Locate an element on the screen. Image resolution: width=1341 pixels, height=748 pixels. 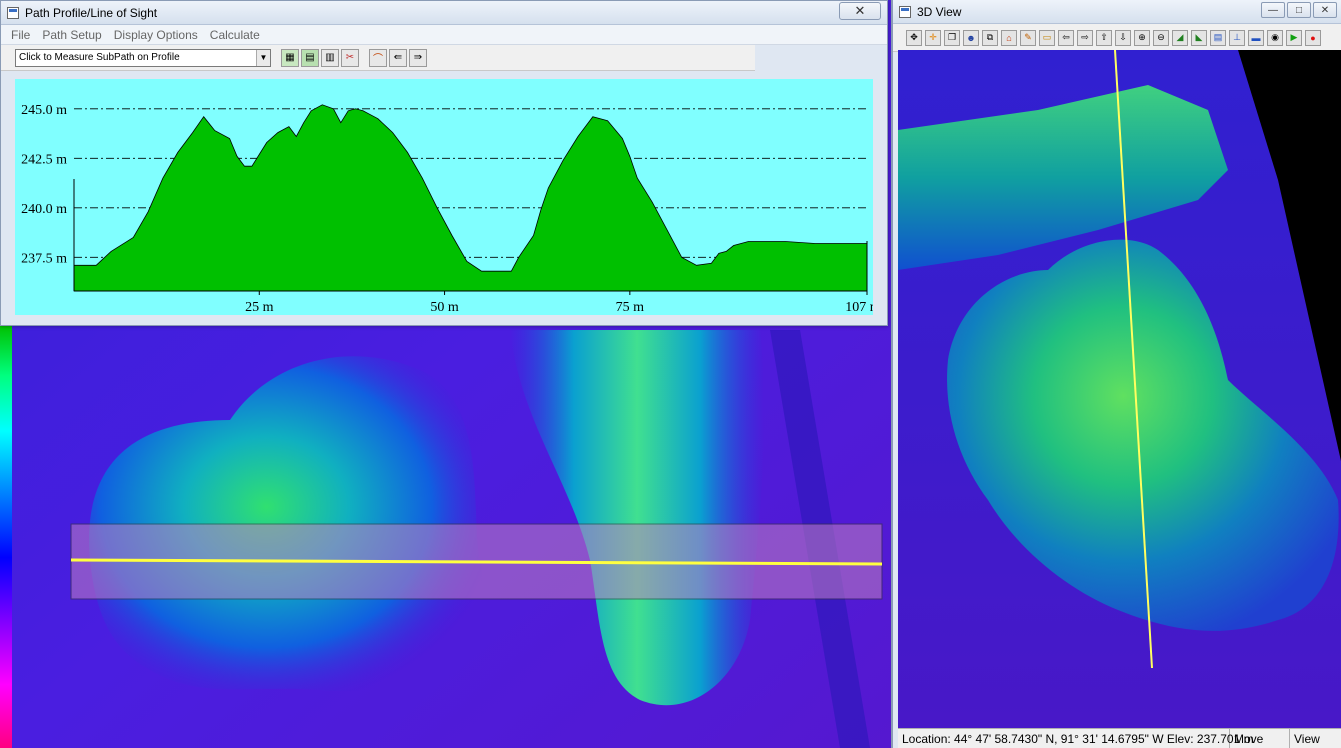
walk-icon: ☻ is located at coordinates (971, 37).